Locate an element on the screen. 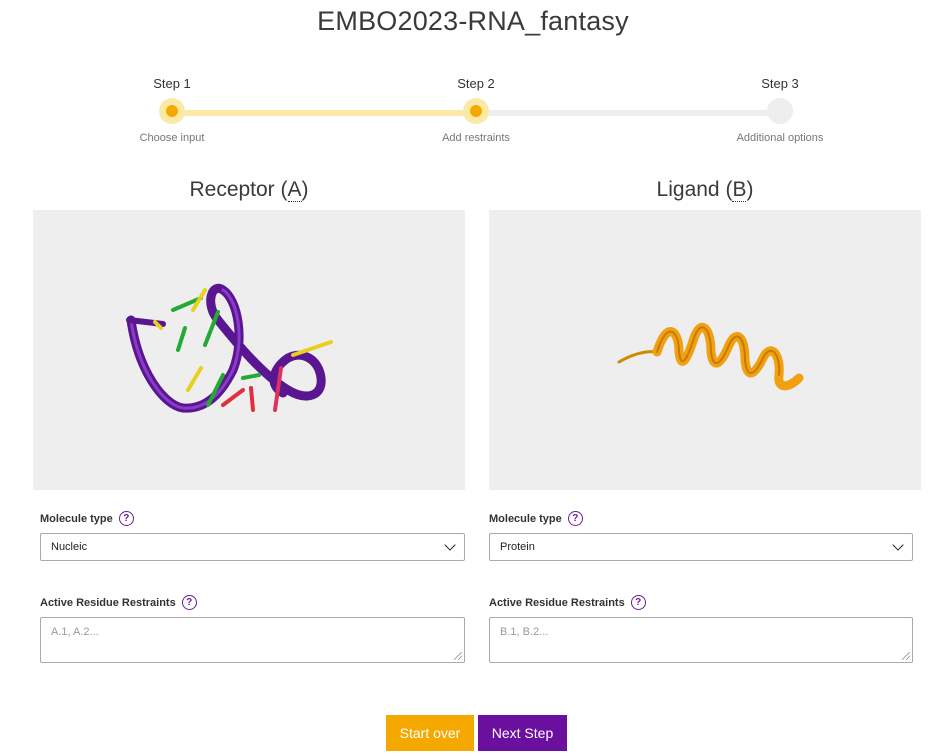  receptor-chain-abbr: A is located at coordinates (294, 190).